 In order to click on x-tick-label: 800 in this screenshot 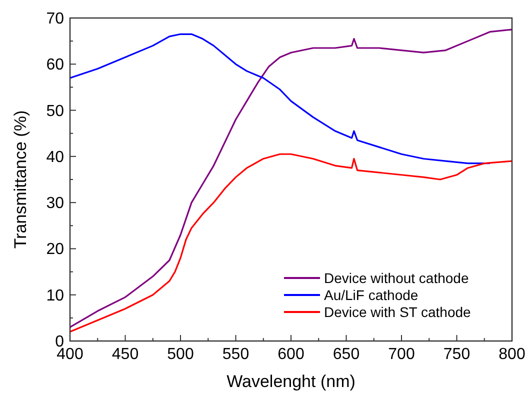, I will do `click(512, 354)`.